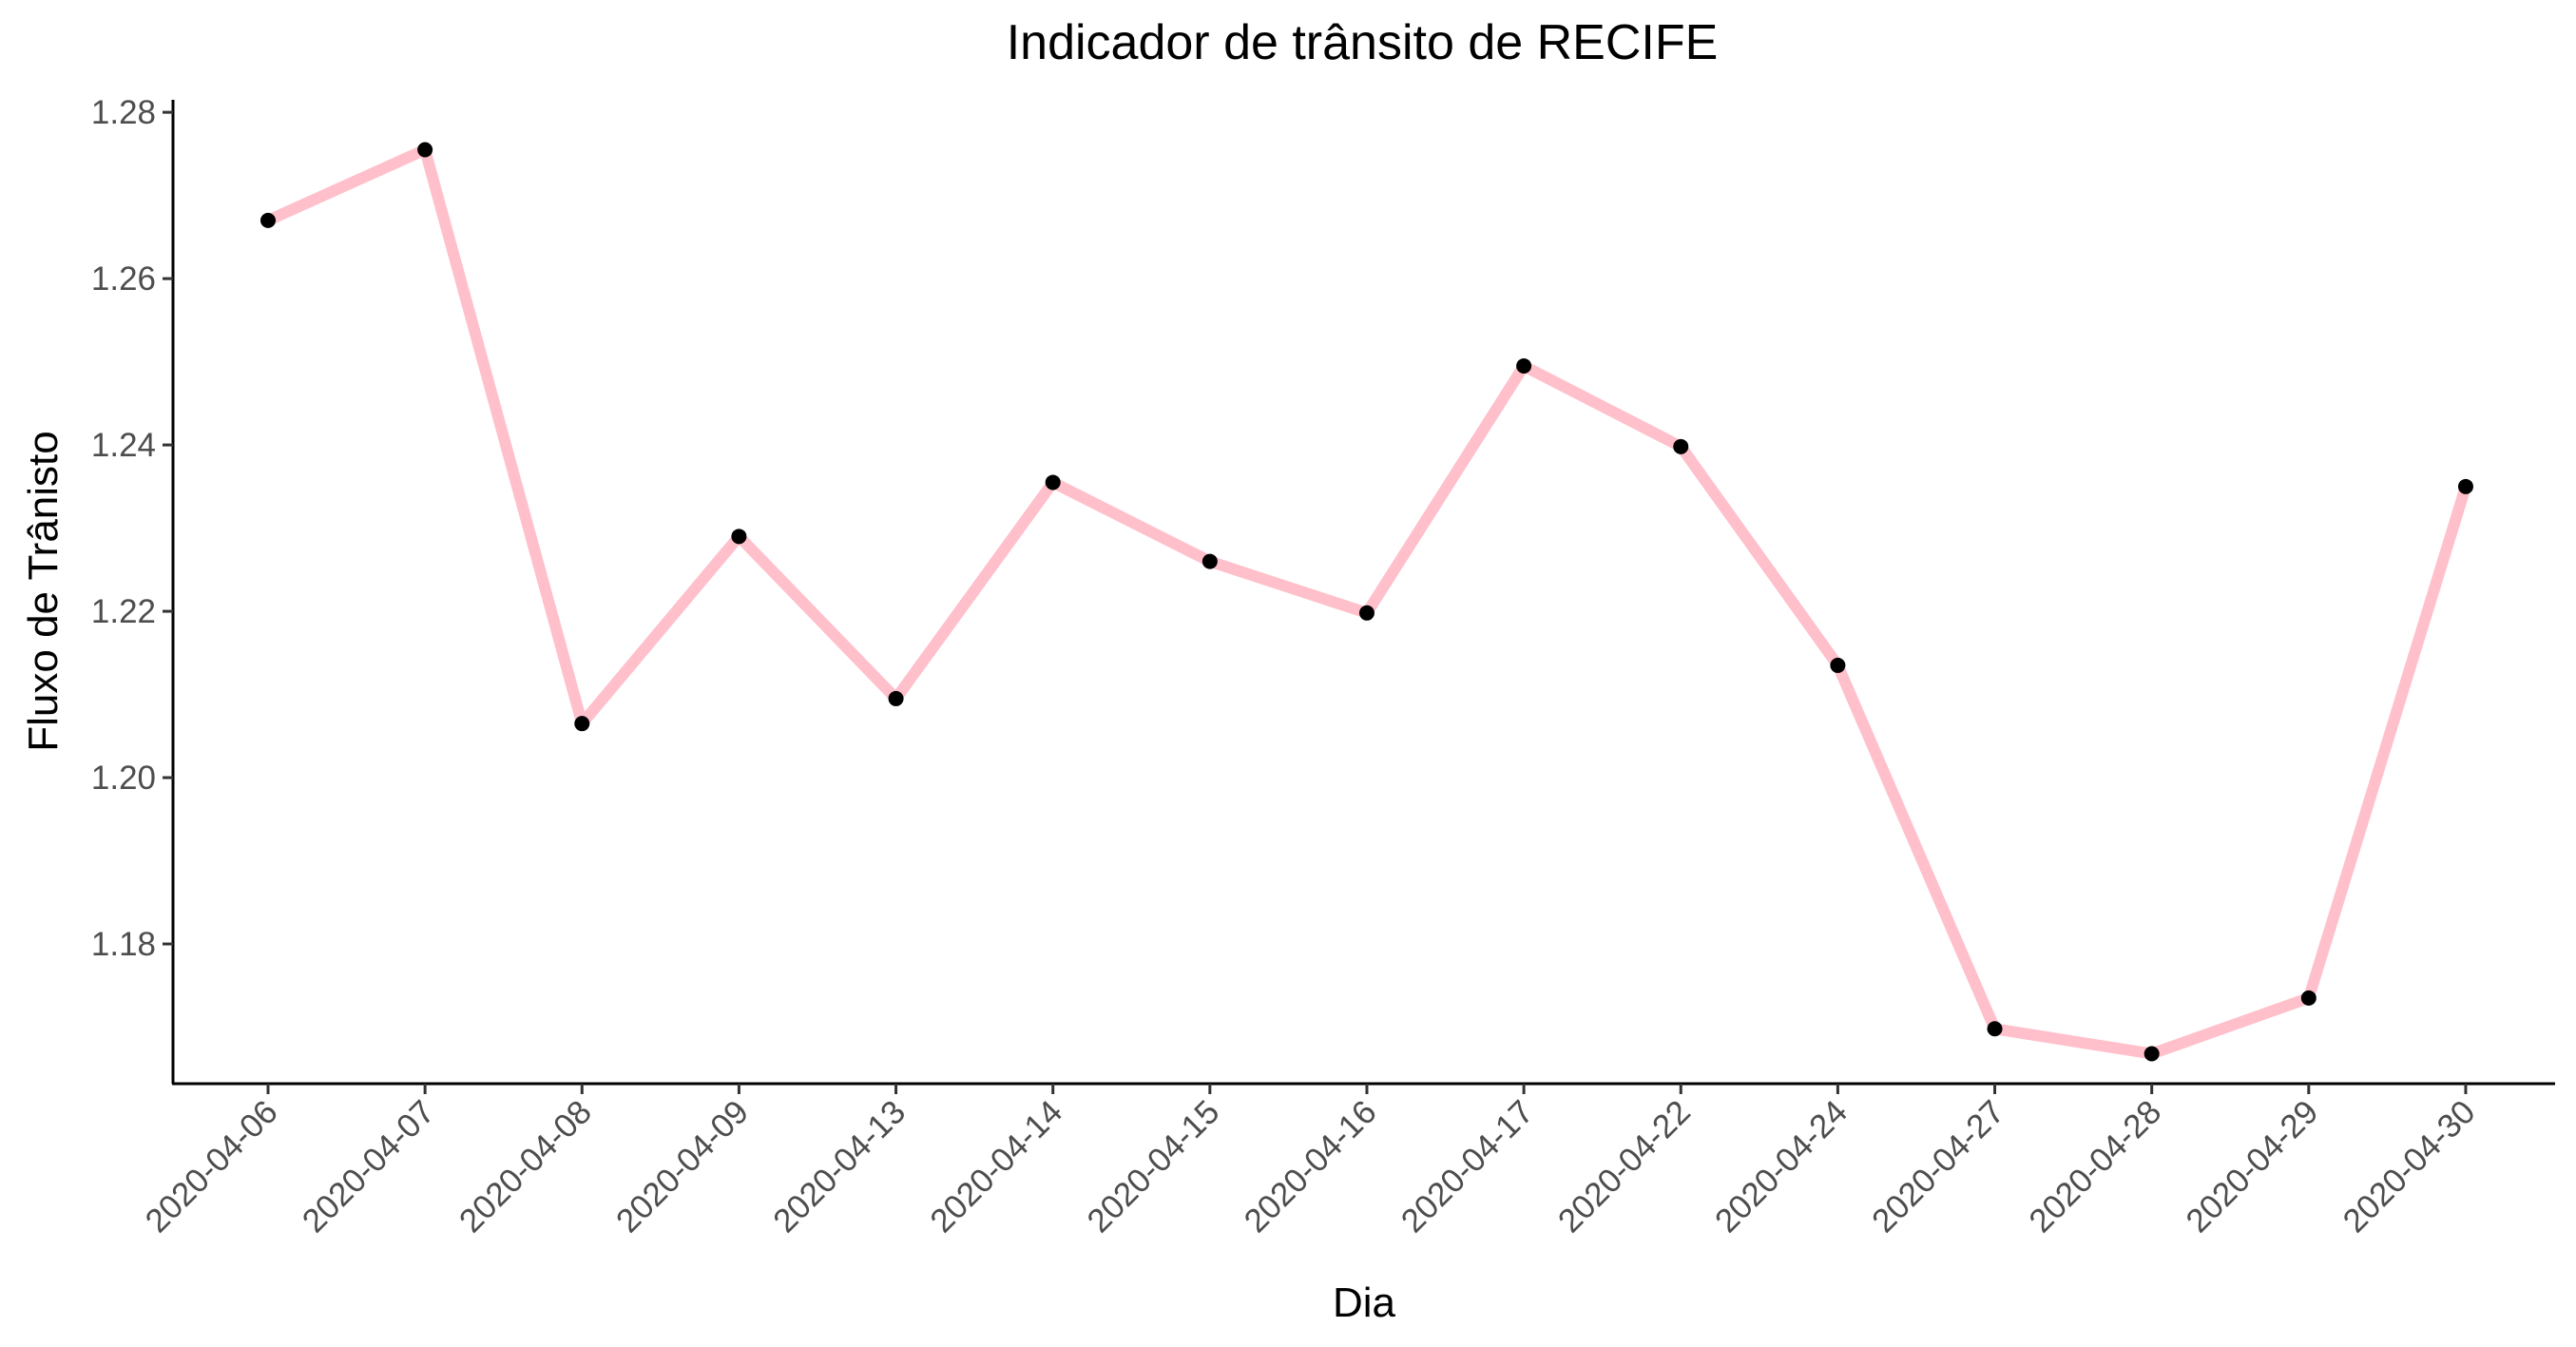  I want to click on y-axis-title: Fluxo de Trânisto, so click(43, 591).